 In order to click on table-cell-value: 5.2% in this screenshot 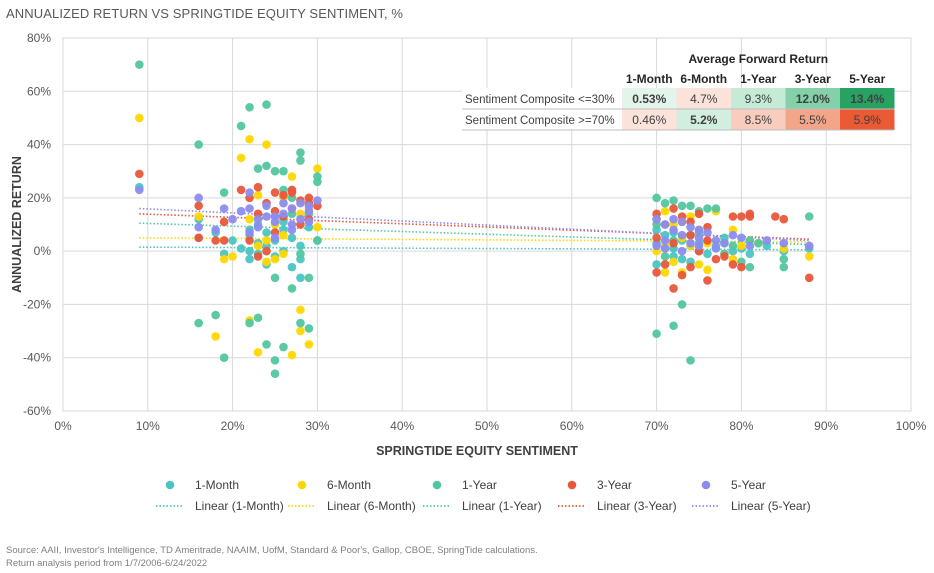, I will do `click(704, 120)`.